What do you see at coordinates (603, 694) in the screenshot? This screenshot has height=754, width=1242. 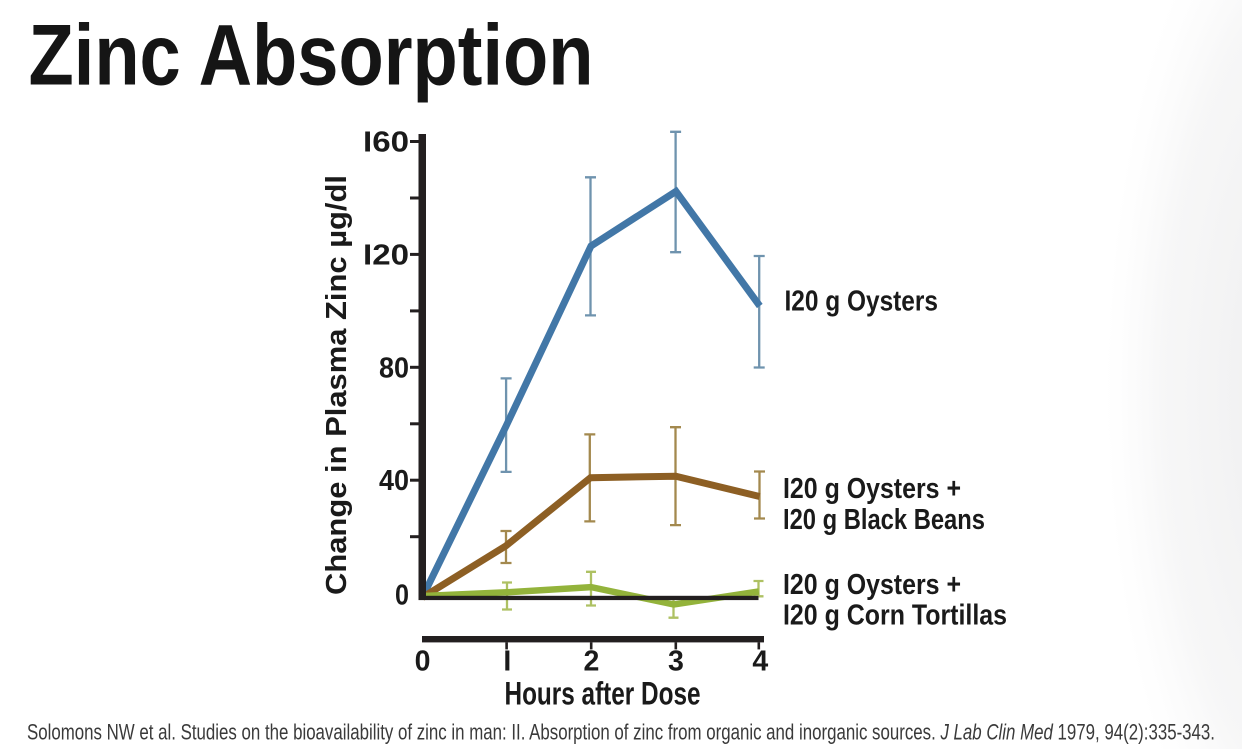 I see `svg-text: Hours after Dose` at bounding box center [603, 694].